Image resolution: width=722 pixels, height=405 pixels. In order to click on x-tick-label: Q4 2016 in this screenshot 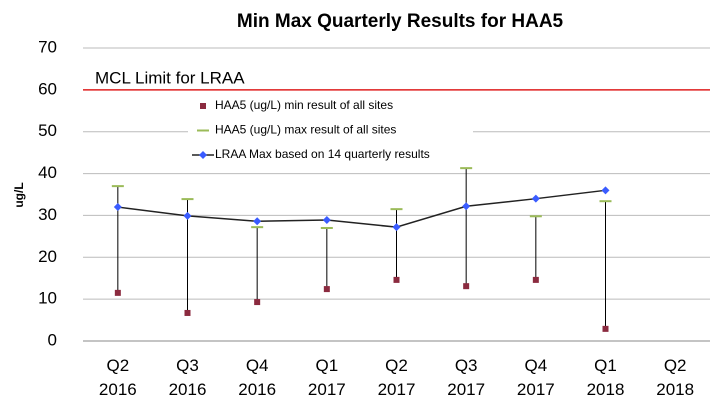, I will do `click(257, 377)`.